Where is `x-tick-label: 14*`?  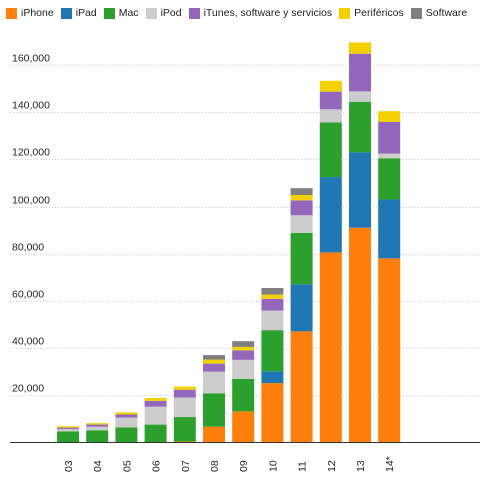 x-tick-label: 14* is located at coordinates (390, 464).